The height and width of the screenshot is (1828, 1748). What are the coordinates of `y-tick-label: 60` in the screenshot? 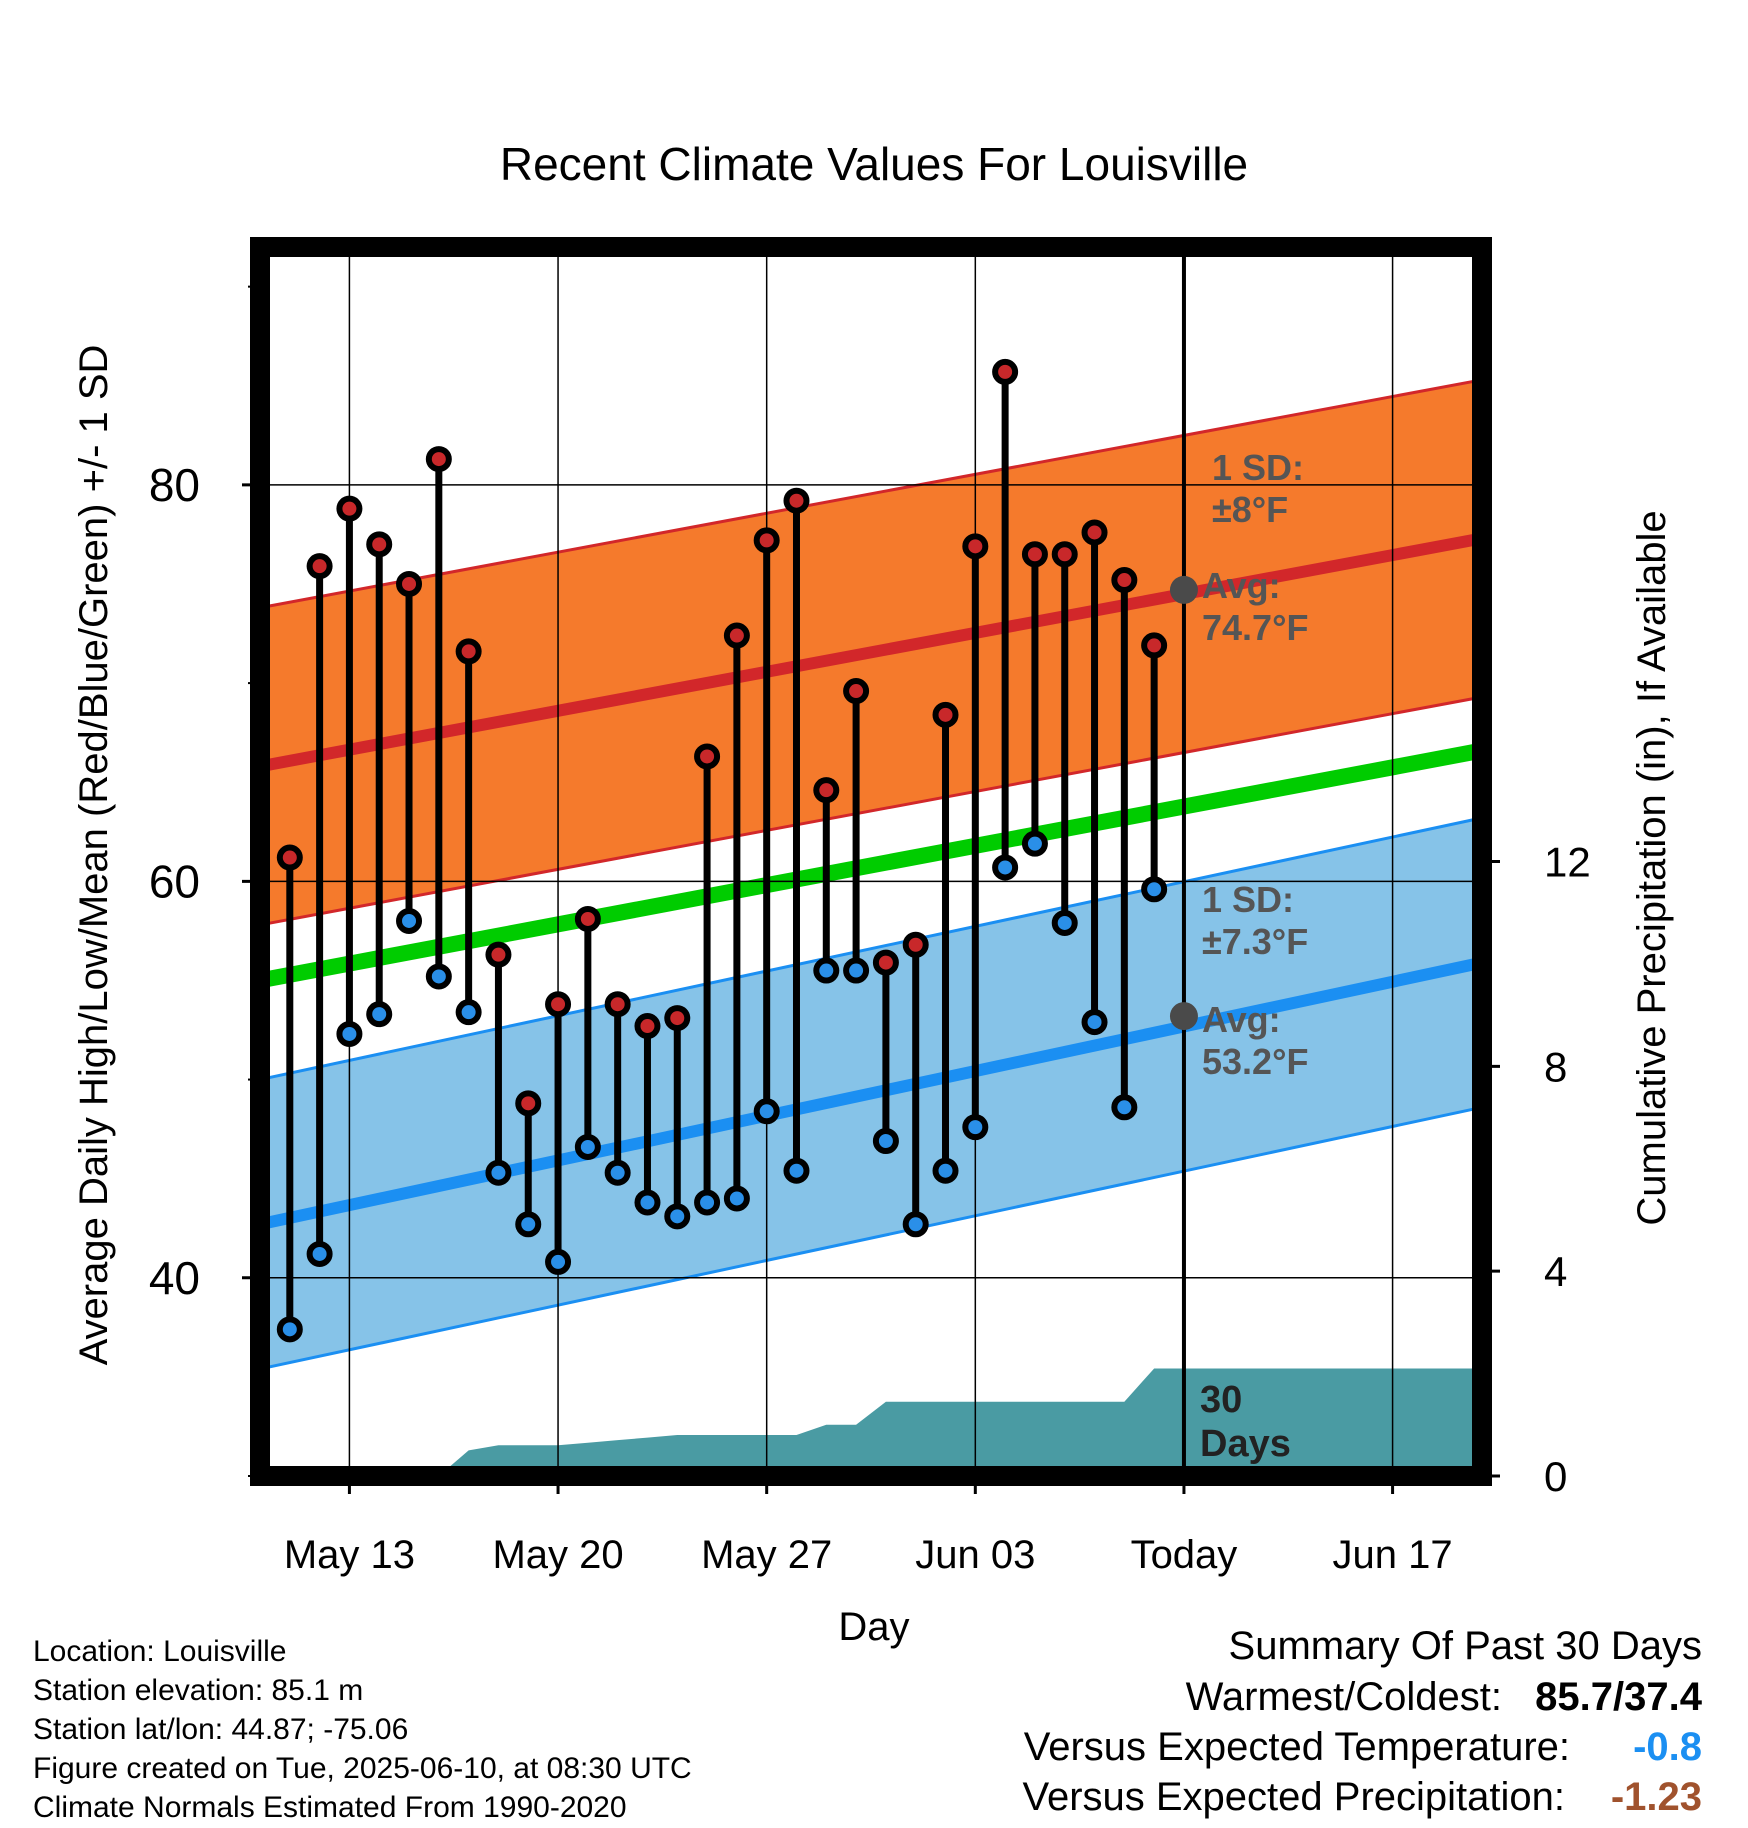 It's located at (174, 881).